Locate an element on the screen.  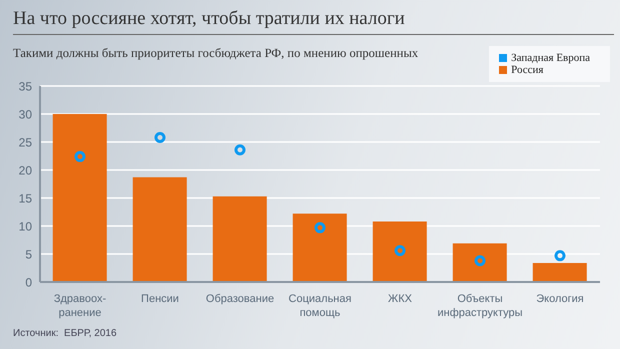
x-tick-label: Объекты инфраструктуры is located at coordinates (480, 306).